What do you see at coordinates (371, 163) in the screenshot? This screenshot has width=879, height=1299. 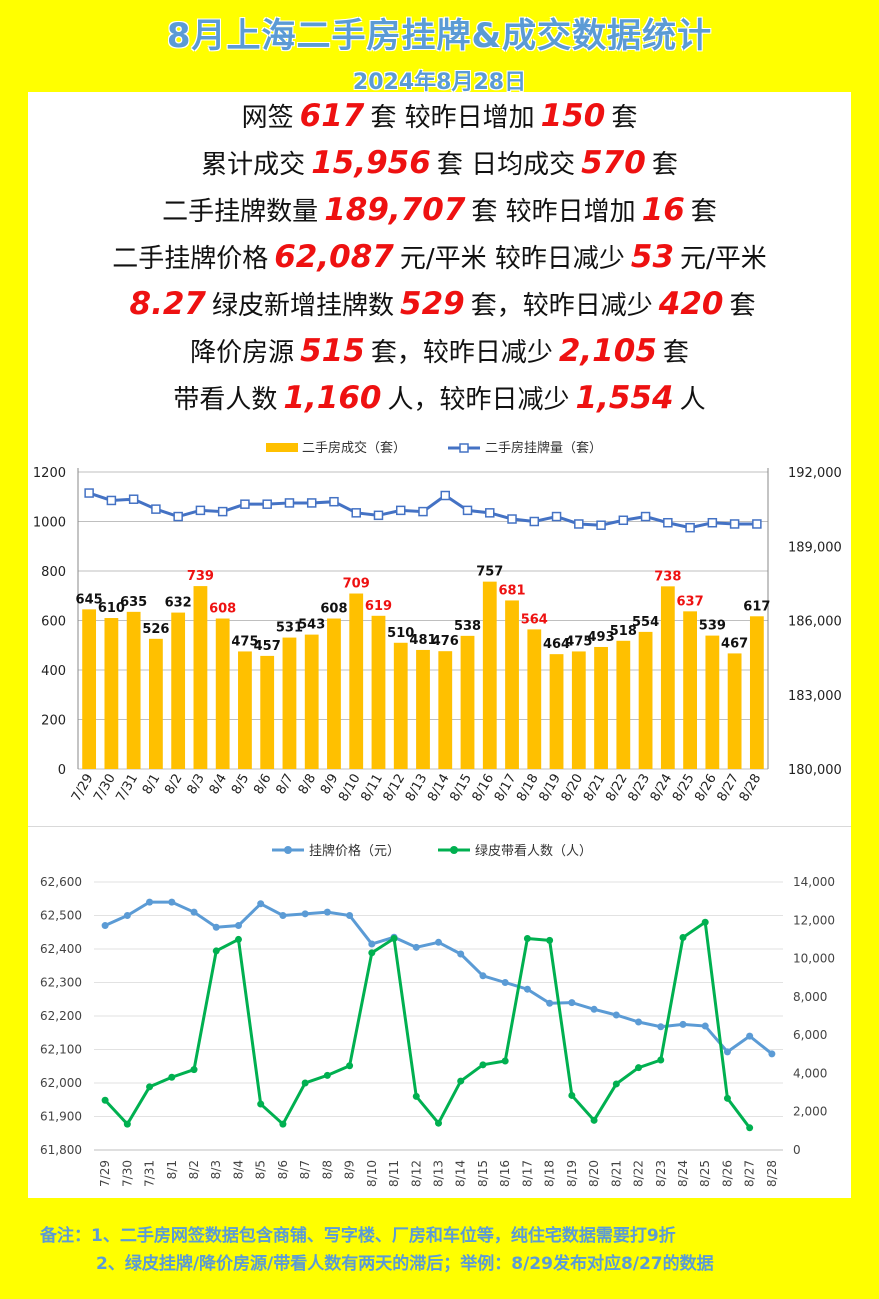 I see `stat-value: 15,956` at bounding box center [371, 163].